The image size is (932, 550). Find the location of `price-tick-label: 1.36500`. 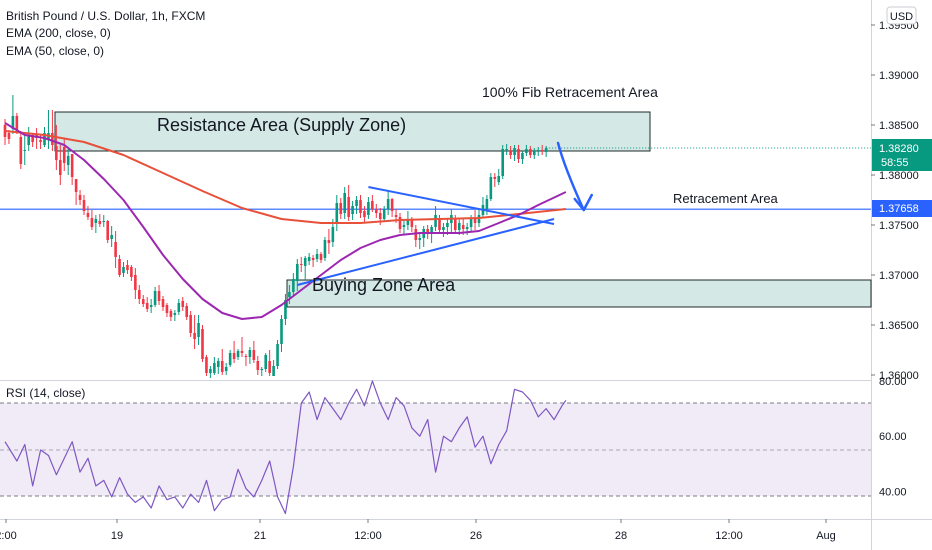

price-tick-label: 1.36500 is located at coordinates (899, 326).